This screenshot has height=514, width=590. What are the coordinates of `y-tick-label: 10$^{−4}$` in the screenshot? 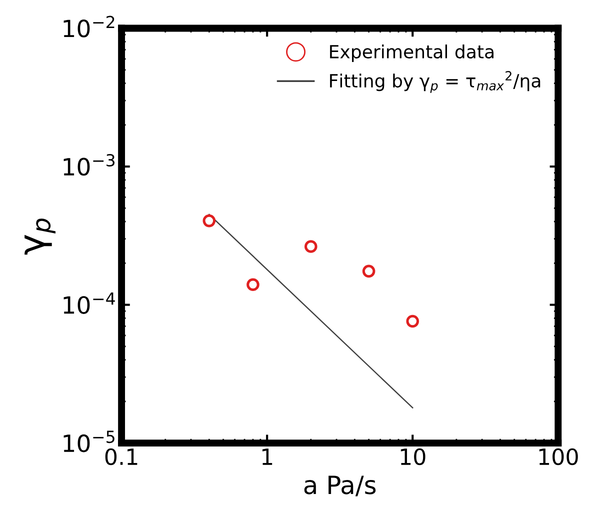 It's located at (89, 303).